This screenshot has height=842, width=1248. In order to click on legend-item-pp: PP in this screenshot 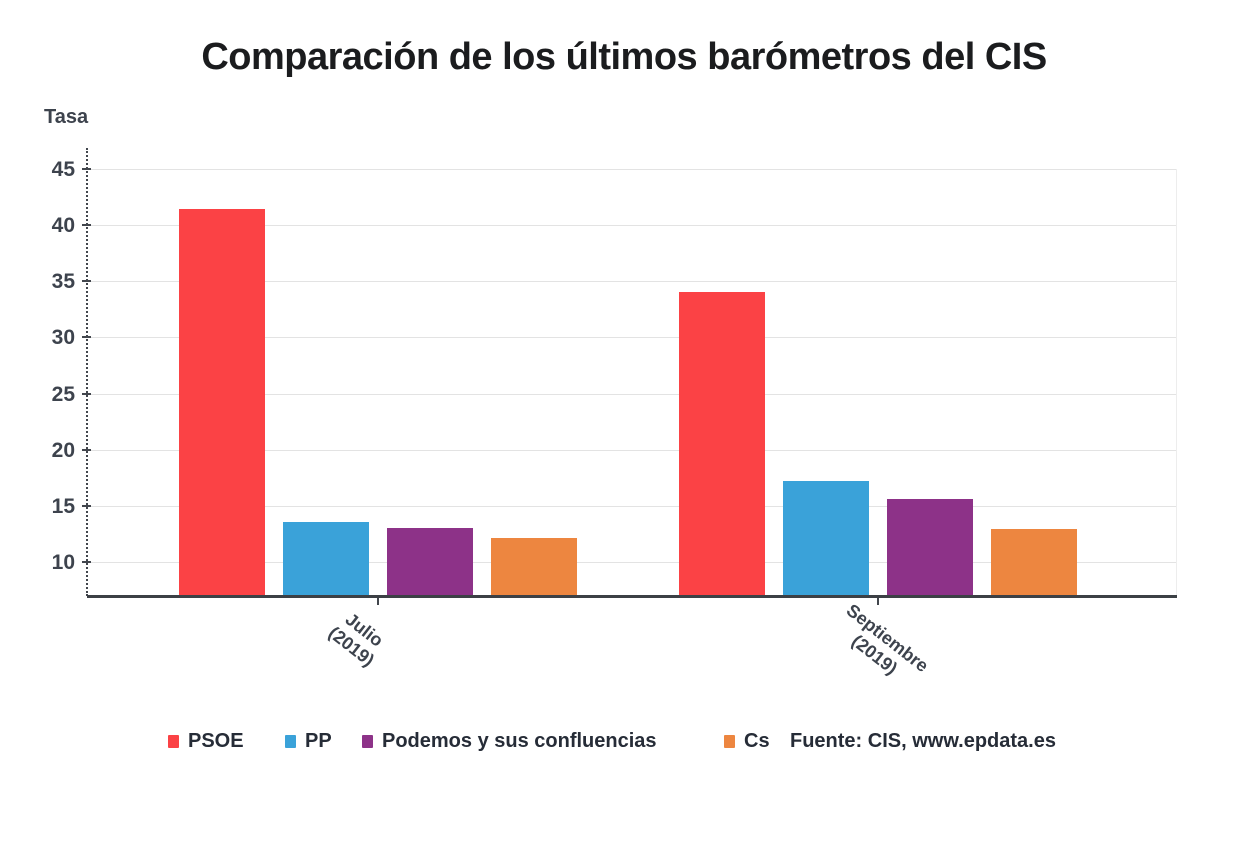, I will do `click(308, 741)`.